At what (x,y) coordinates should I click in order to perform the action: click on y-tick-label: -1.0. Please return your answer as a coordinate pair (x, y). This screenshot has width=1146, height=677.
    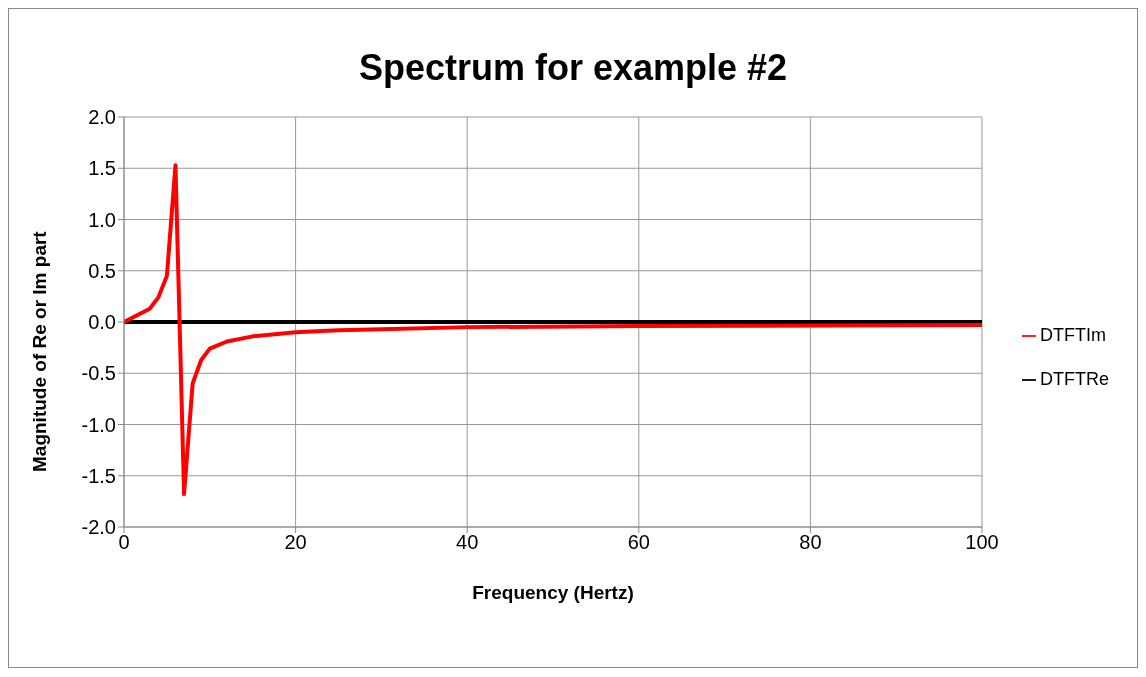
    Looking at the image, I should click on (98, 424).